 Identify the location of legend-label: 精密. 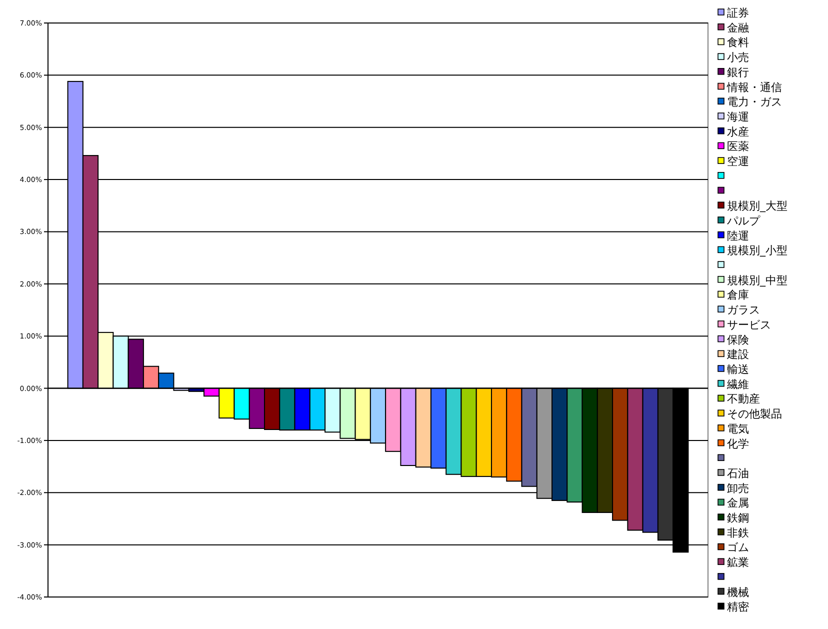
(738, 607).